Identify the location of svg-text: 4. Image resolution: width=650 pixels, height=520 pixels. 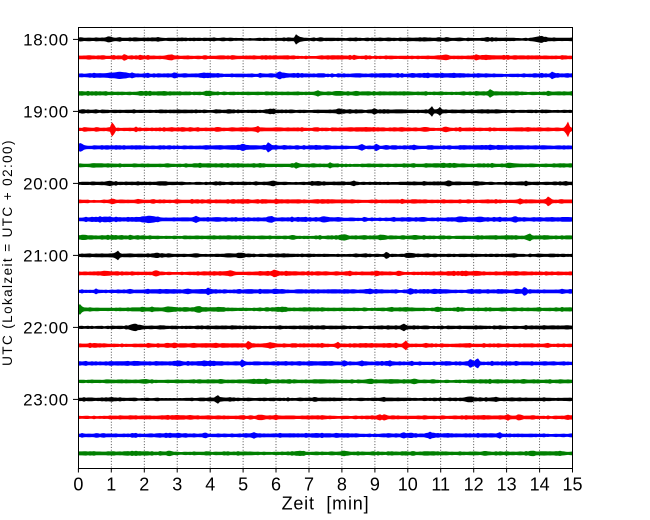
(210, 485).